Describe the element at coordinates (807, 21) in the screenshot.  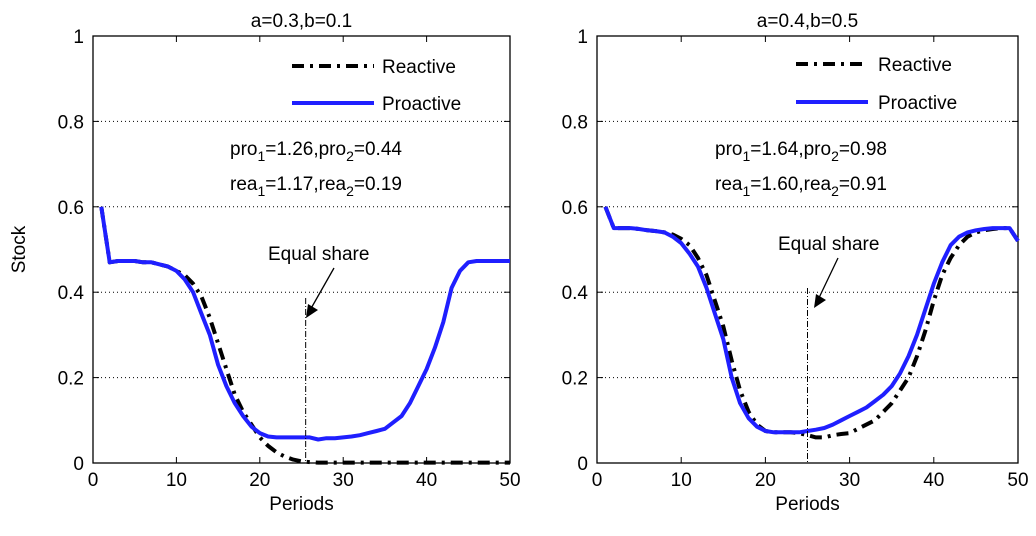
I see `chart-title: a=0.4,b=0.5` at that location.